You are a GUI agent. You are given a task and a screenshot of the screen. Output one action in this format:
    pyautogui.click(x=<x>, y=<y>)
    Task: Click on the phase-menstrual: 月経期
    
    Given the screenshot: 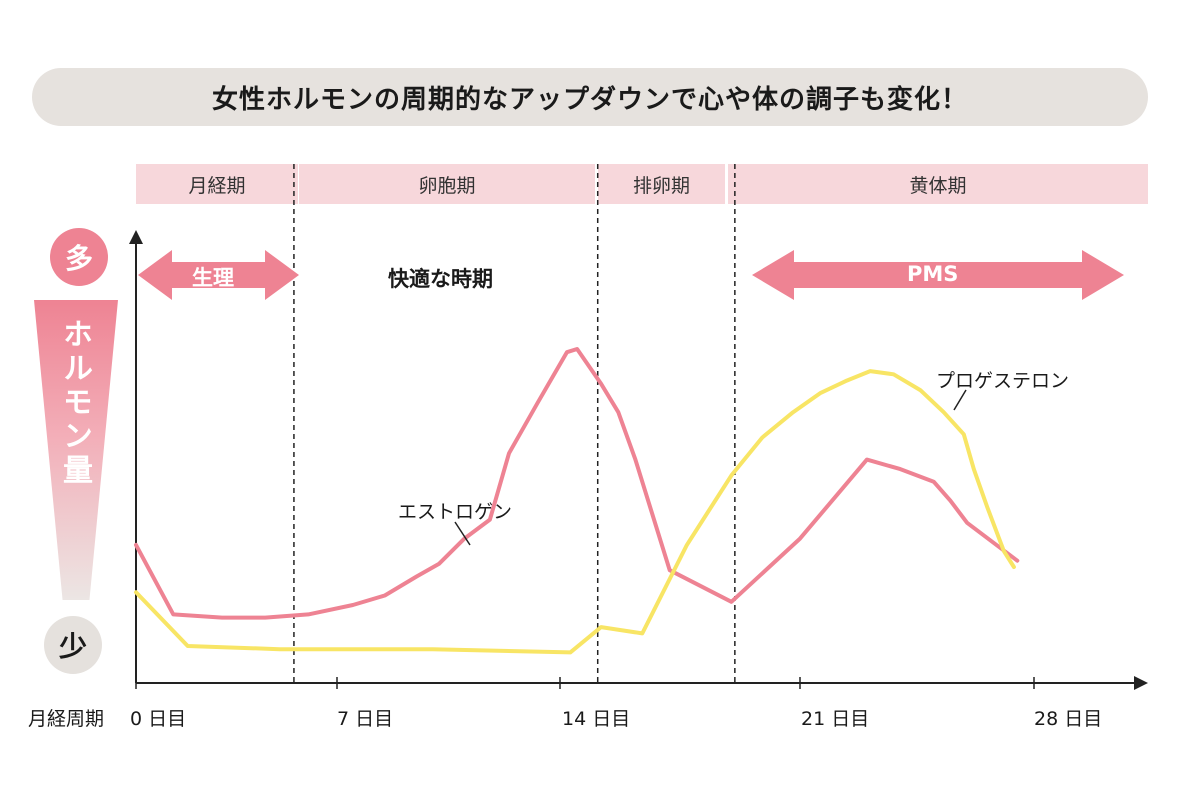 What is the action you would take?
    pyautogui.click(x=217, y=184)
    